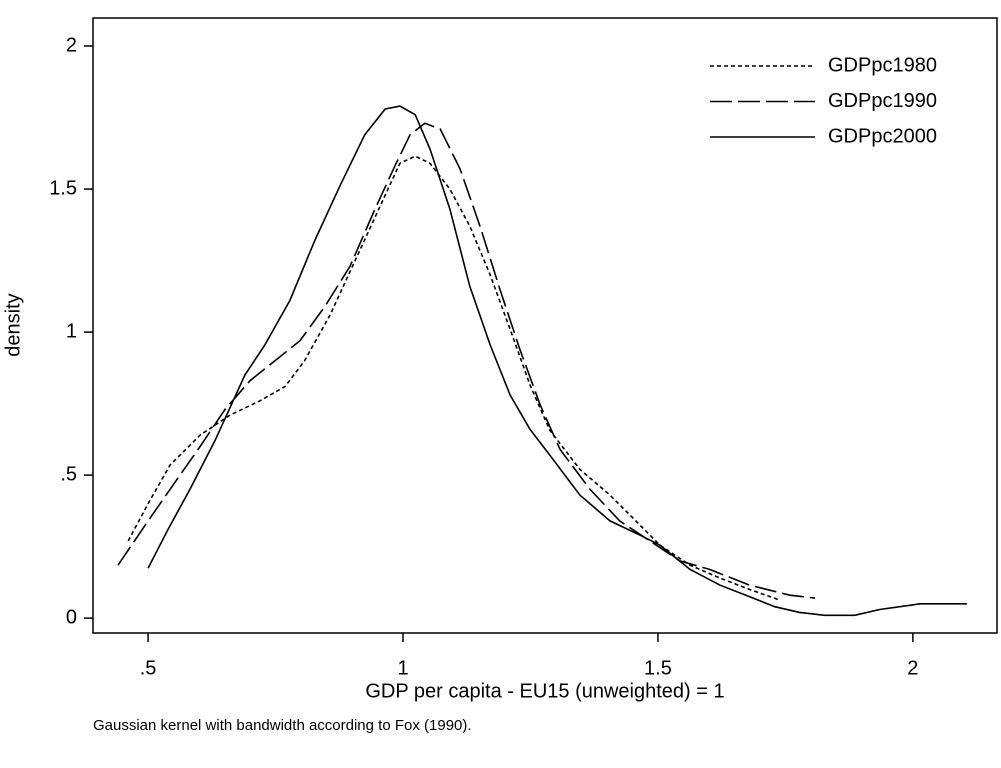 The image size is (1001, 768). I want to click on legend-label: GDPpc1980, so click(882, 65).